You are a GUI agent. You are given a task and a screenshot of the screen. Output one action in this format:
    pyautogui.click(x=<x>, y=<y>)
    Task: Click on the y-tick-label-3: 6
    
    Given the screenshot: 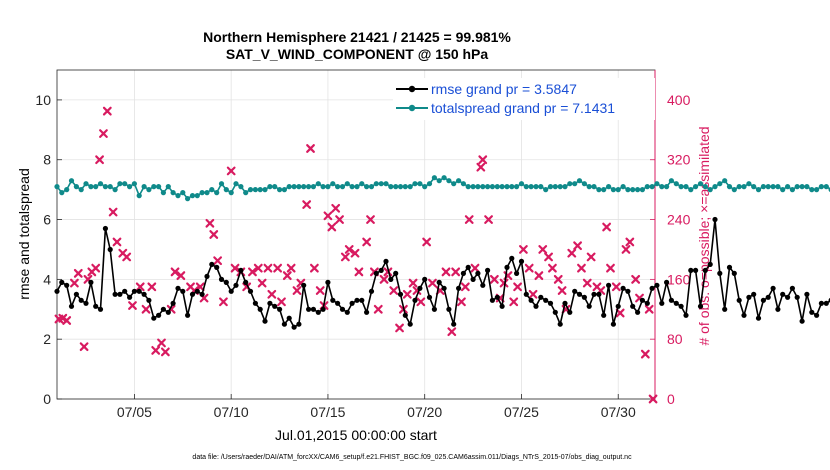 What is the action you would take?
    pyautogui.click(x=47, y=220)
    